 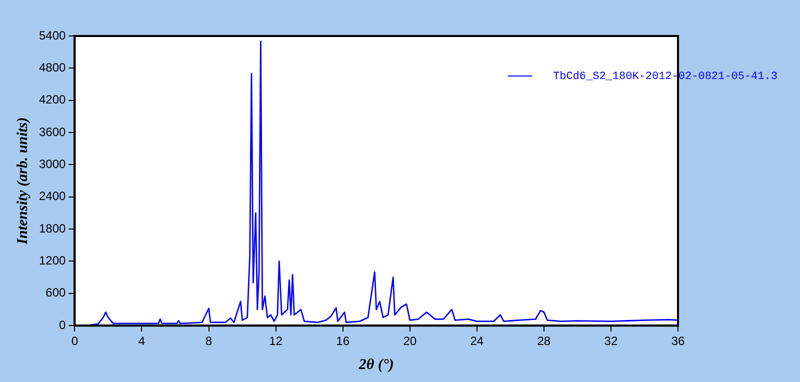 I want to click on x-tick-label: 16, so click(x=343, y=341).